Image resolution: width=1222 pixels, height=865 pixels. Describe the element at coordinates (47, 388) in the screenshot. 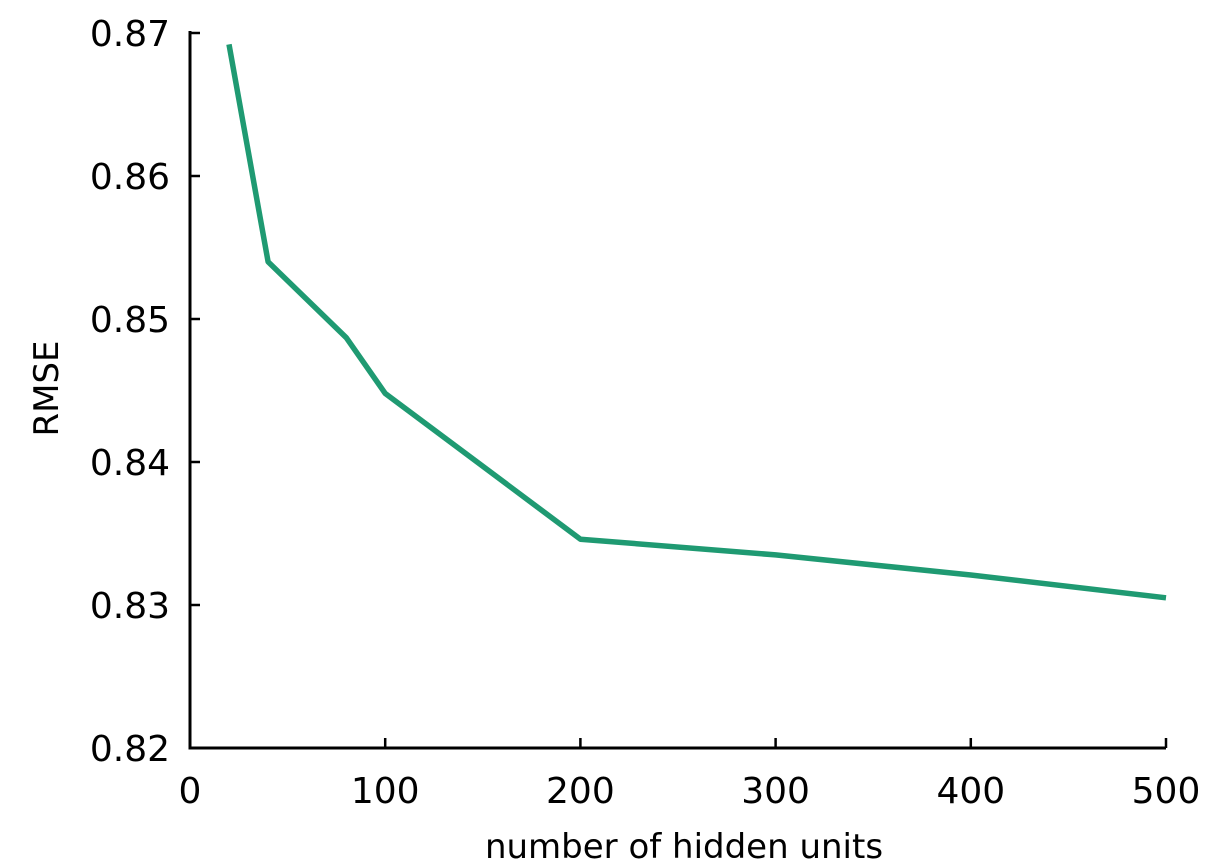

I see `y-axis-title: RMSE` at that location.